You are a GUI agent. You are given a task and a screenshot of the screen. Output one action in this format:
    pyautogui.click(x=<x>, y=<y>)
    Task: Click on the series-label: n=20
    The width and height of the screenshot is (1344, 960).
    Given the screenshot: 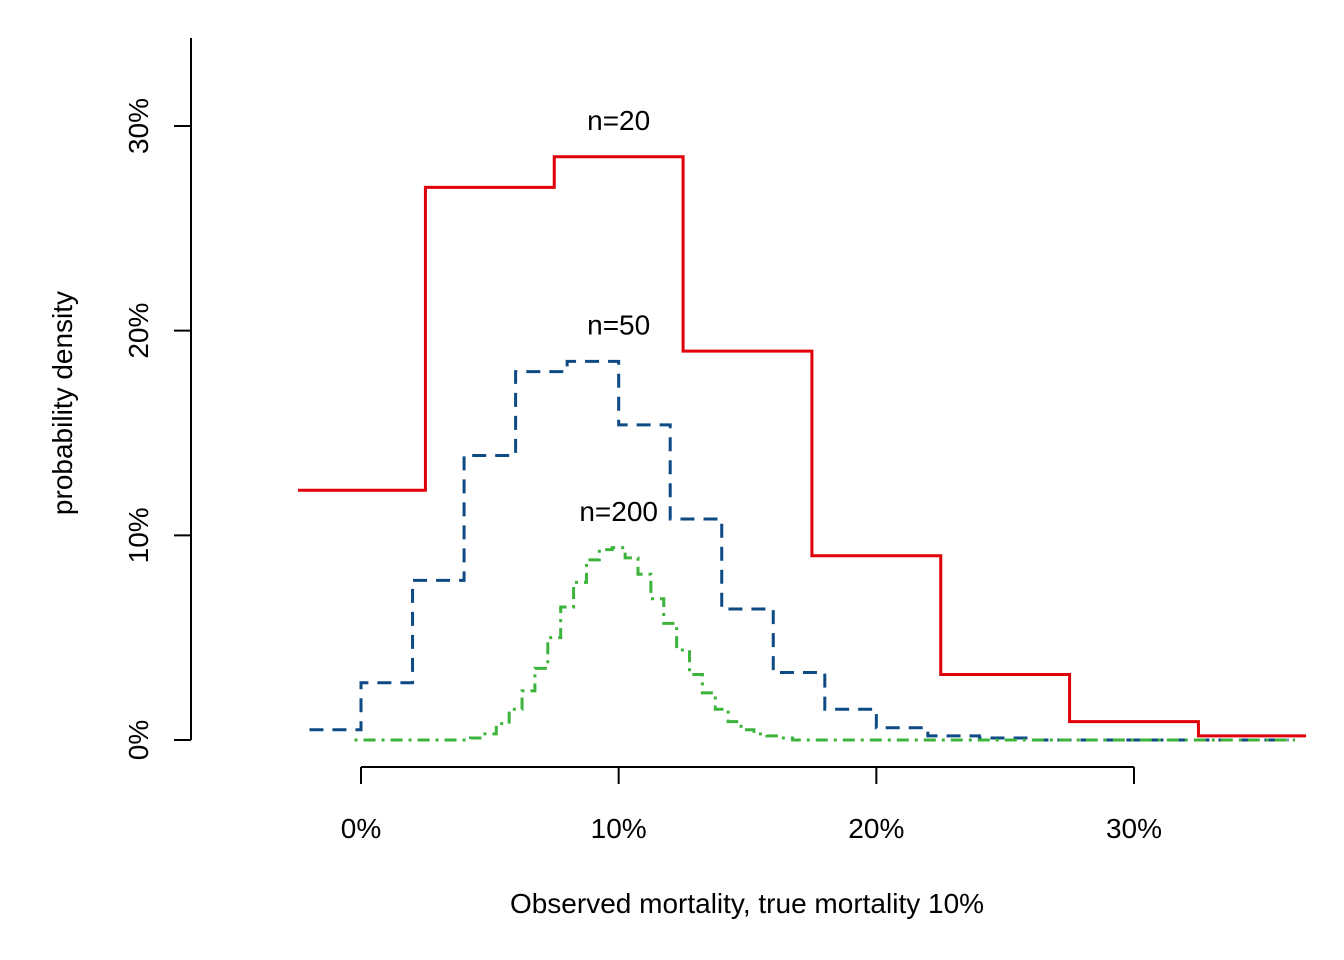 What is the action you would take?
    pyautogui.click(x=618, y=120)
    